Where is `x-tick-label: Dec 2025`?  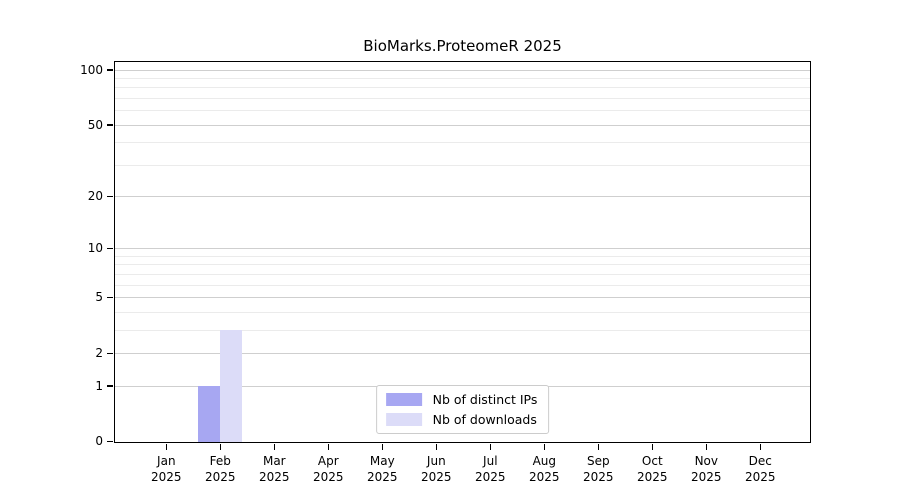
x-tick-label: Dec 2025 is located at coordinates (760, 469).